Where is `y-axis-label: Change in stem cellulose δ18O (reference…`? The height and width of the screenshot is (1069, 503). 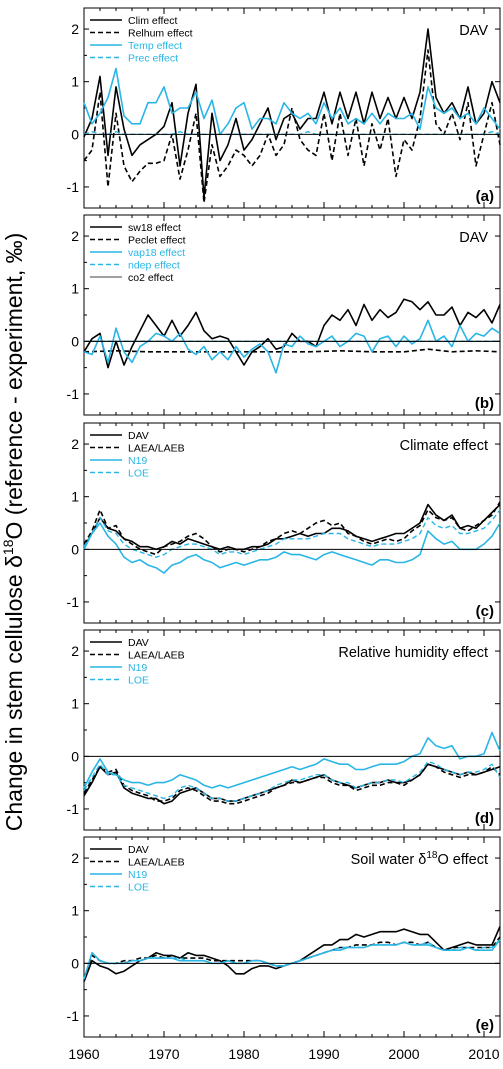 y-axis-label: Change in stem cellulose δ18O (reference… is located at coordinates (13, 532).